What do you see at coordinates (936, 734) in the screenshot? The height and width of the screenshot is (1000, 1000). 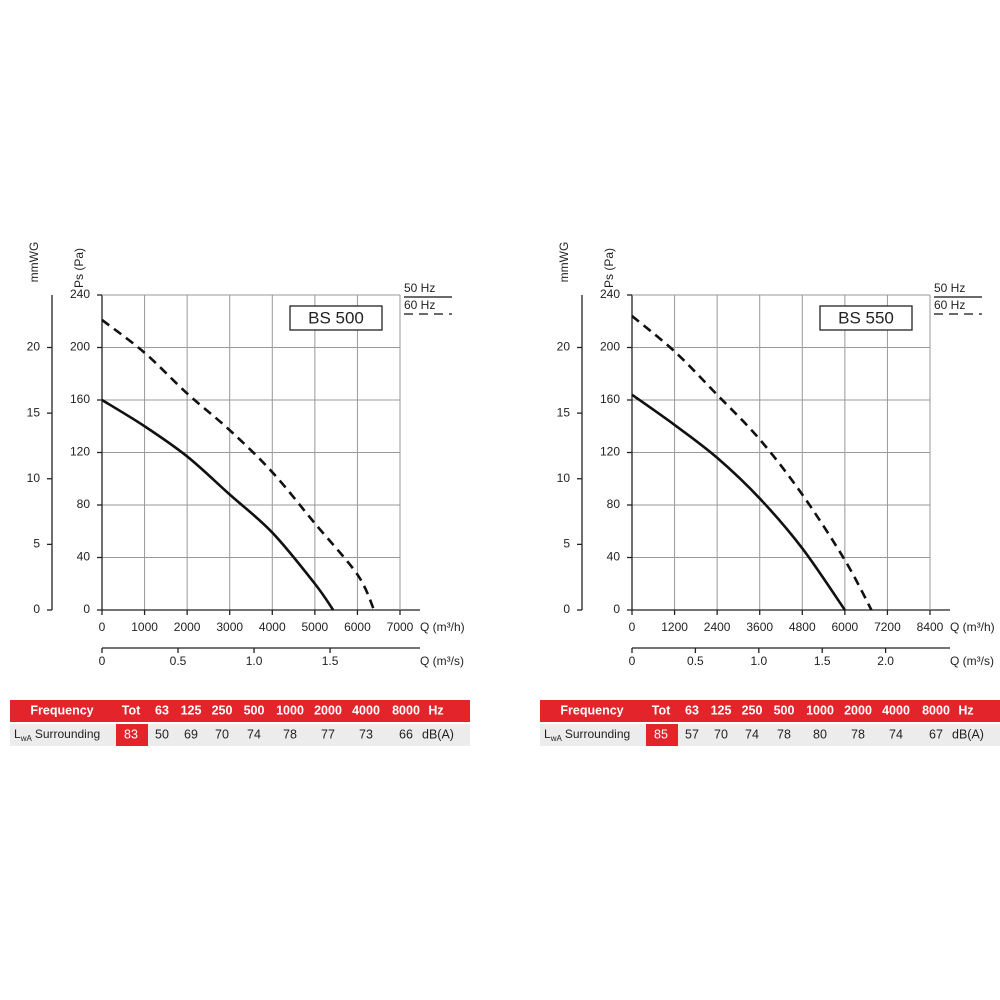 I see `table-value: 67` at bounding box center [936, 734].